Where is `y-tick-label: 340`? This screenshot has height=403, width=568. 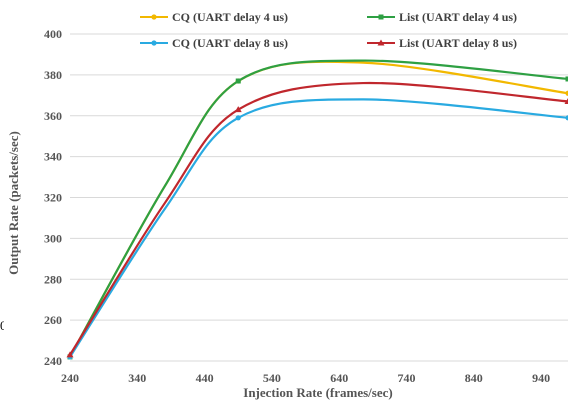
y-tick-label: 340 is located at coordinates (53, 157).